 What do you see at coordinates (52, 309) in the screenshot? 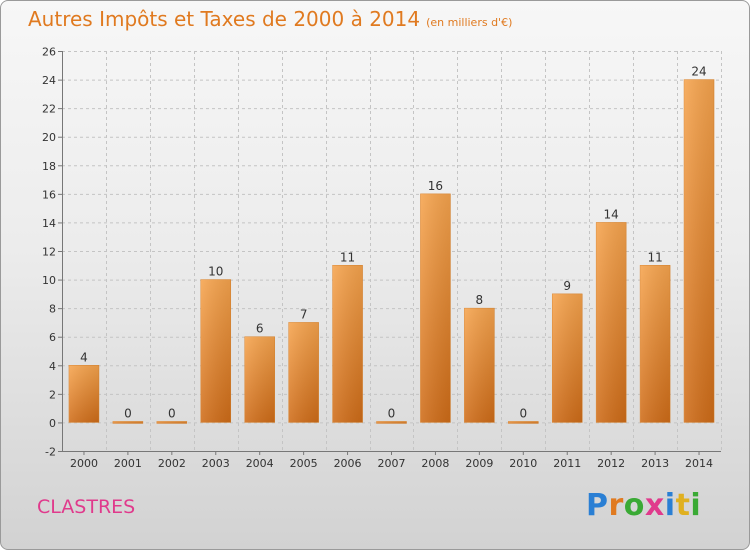
I see `y-tick-label: 8` at bounding box center [52, 309].